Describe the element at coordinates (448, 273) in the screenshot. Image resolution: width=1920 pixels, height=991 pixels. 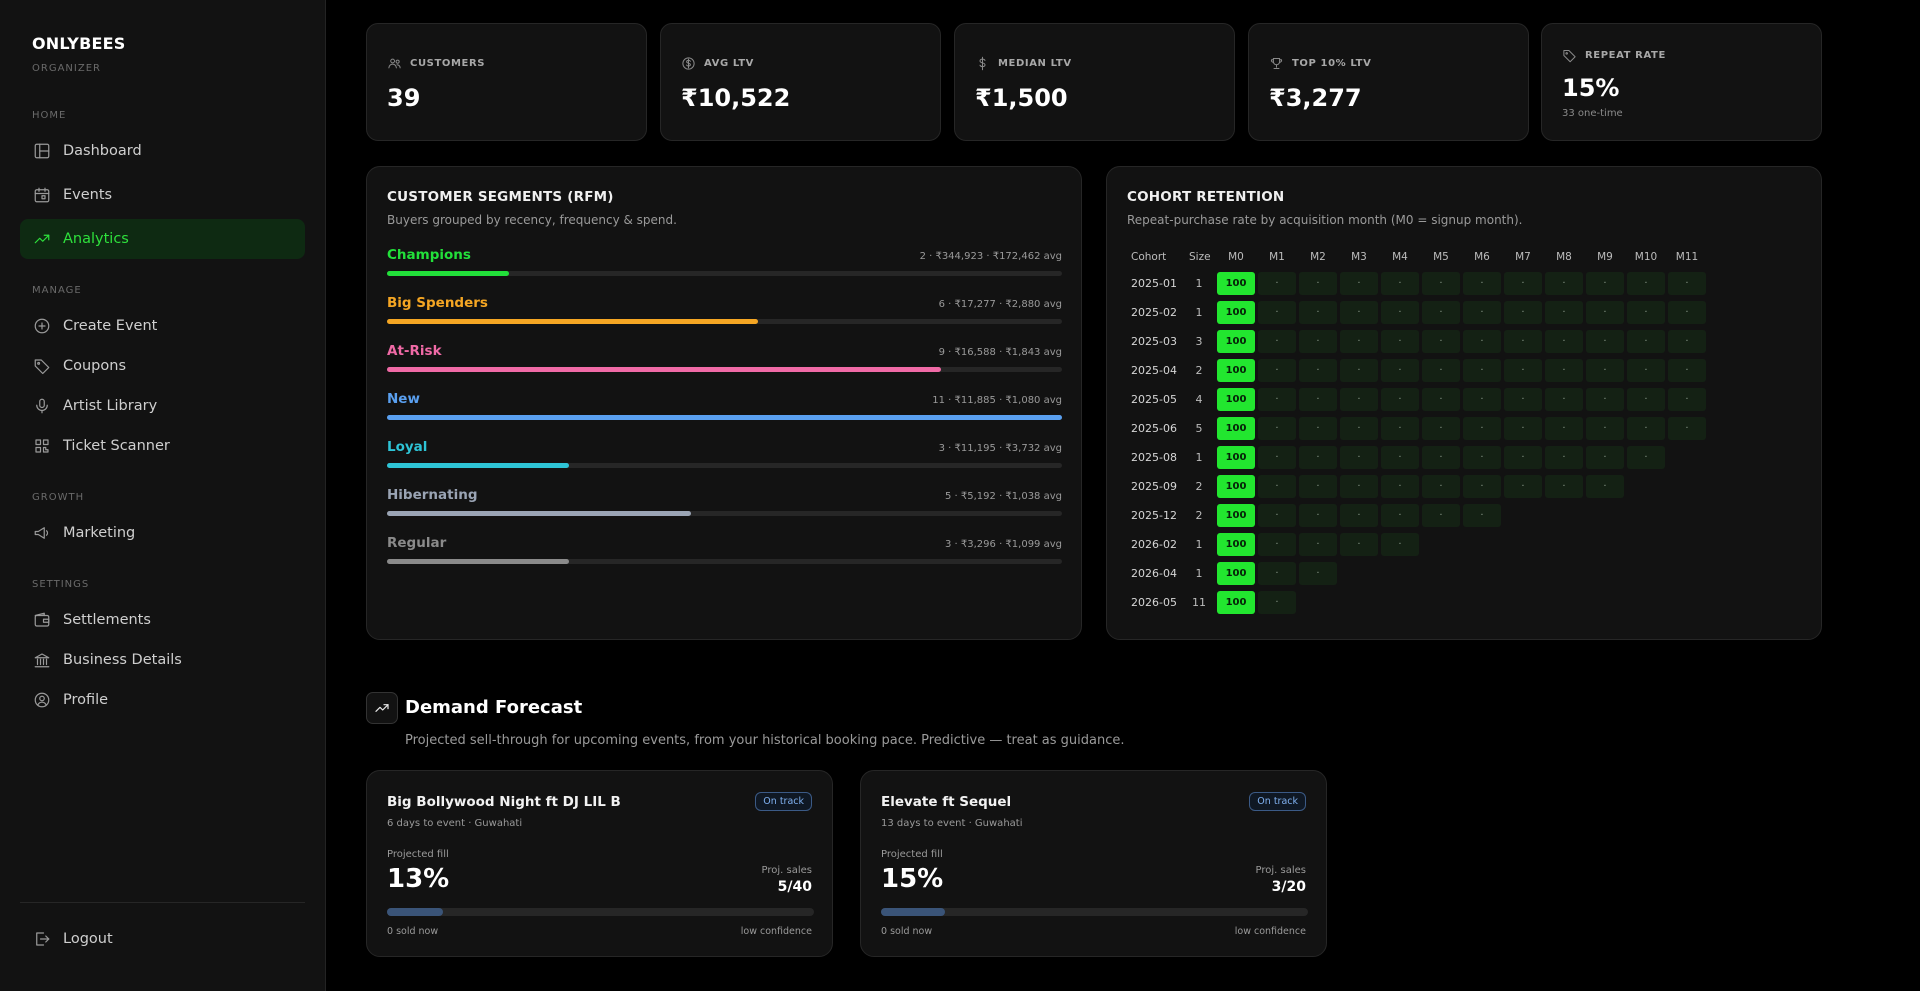
I see `segment-bar-fill` at that location.